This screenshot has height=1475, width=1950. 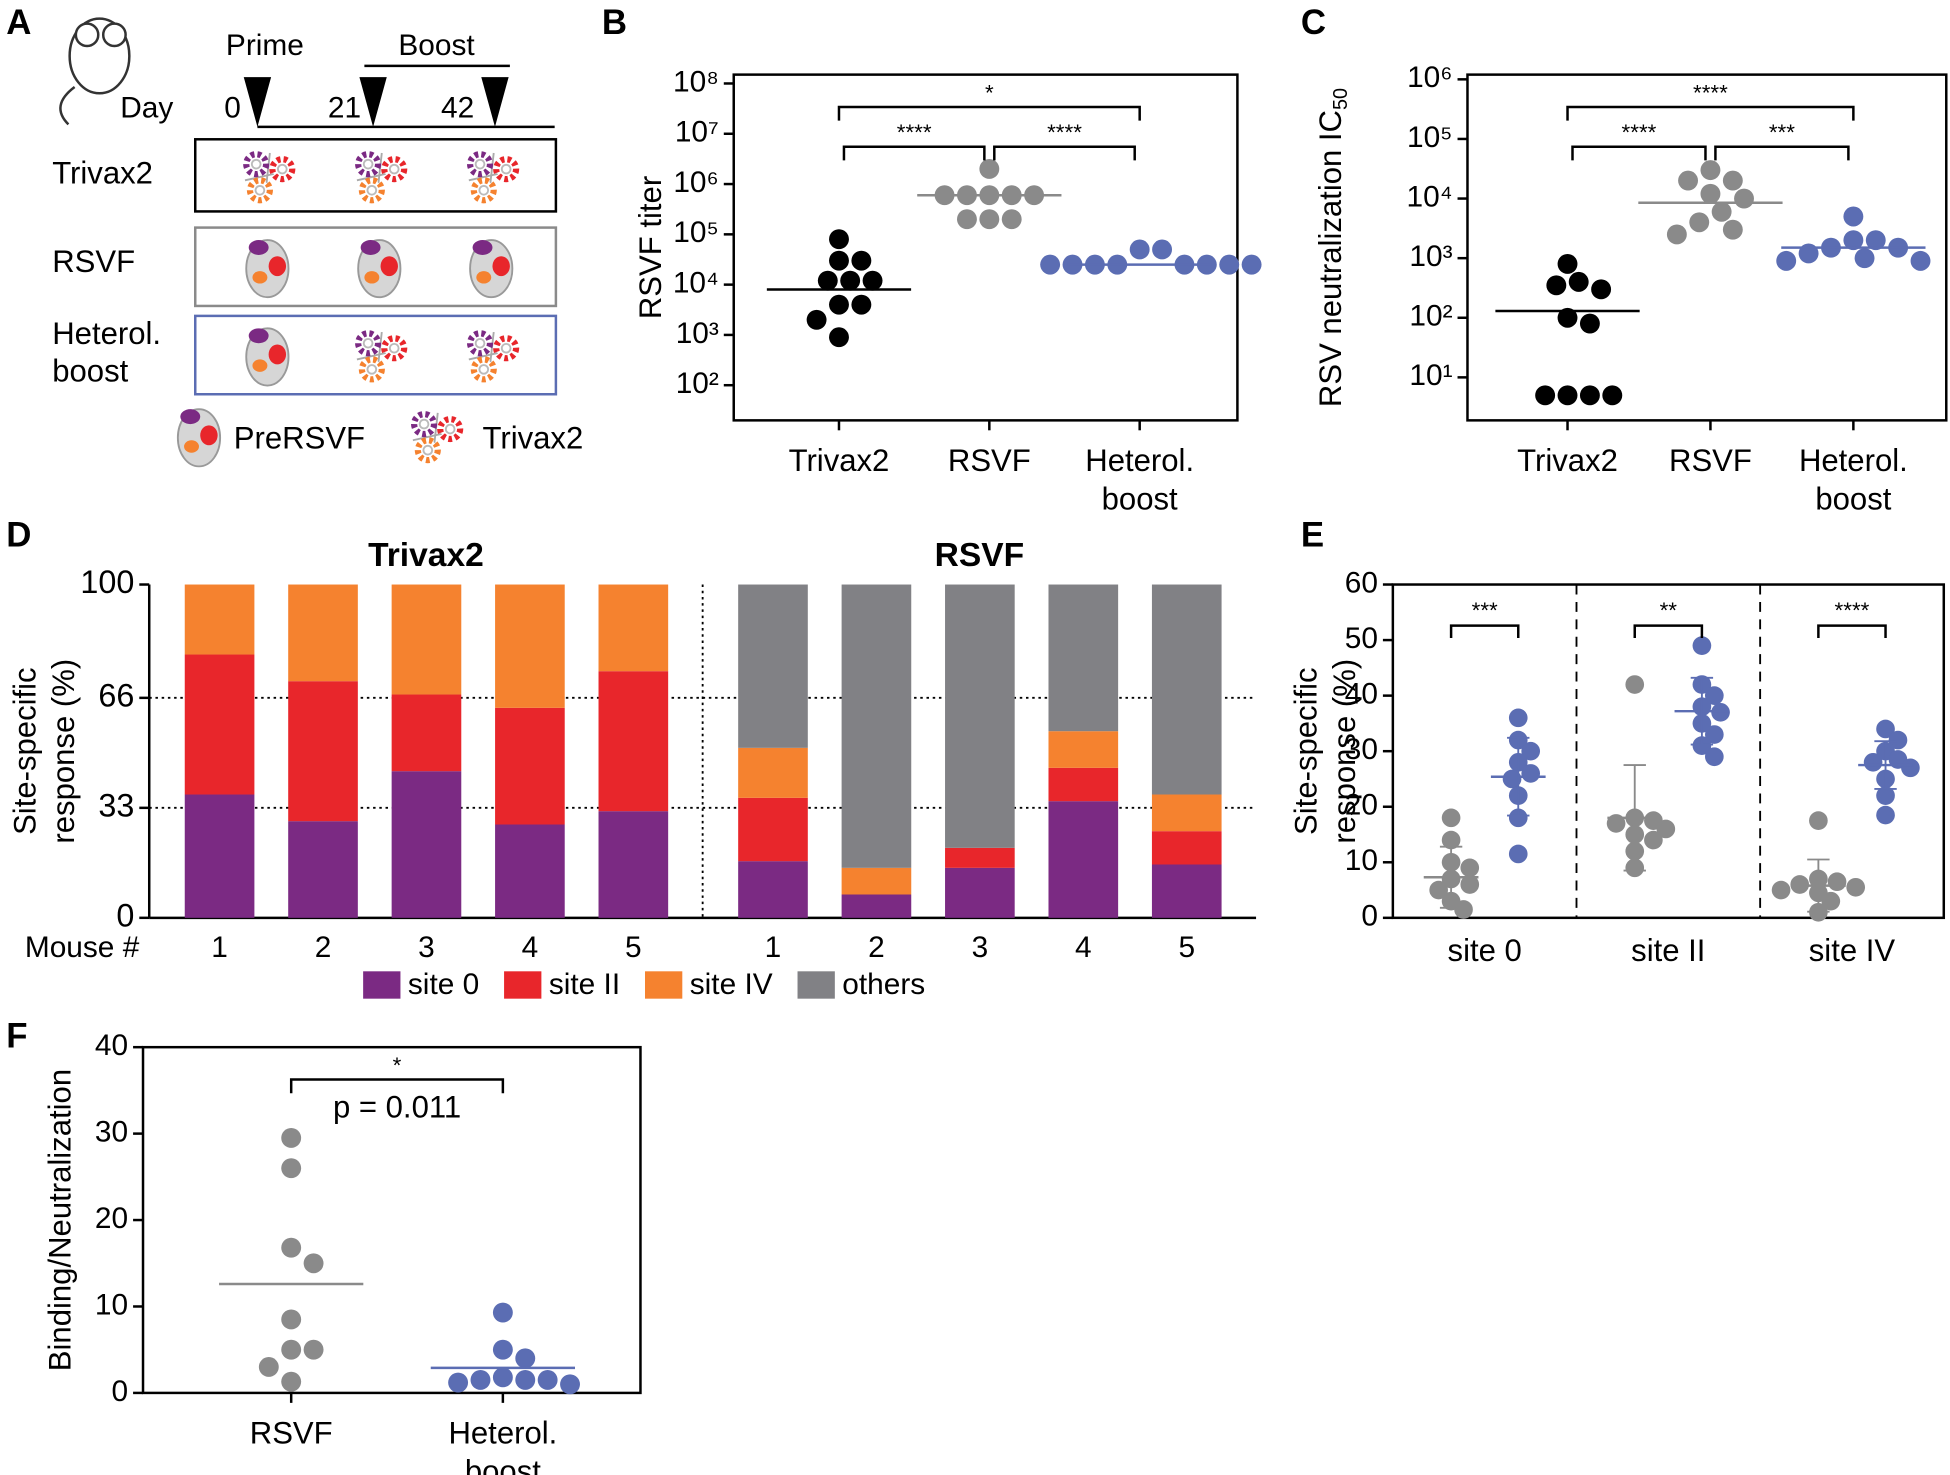 What do you see at coordinates (397, 1065) in the screenshot?
I see `significance-label: *` at bounding box center [397, 1065].